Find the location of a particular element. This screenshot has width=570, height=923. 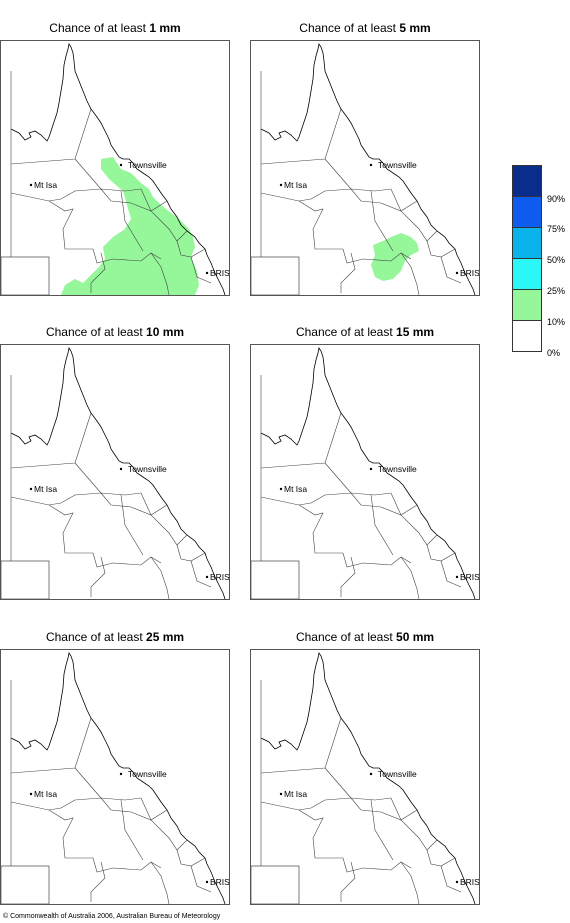

map-panel-5mm: Townsville Mt Isa BRIS is located at coordinates (365, 168).